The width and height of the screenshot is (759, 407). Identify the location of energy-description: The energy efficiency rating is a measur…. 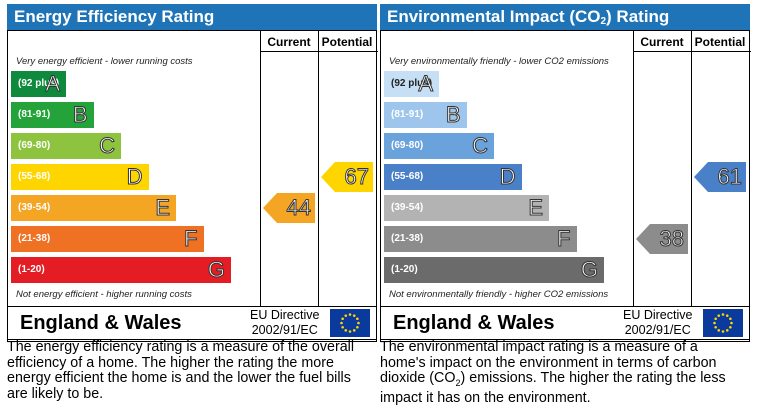
(181, 370).